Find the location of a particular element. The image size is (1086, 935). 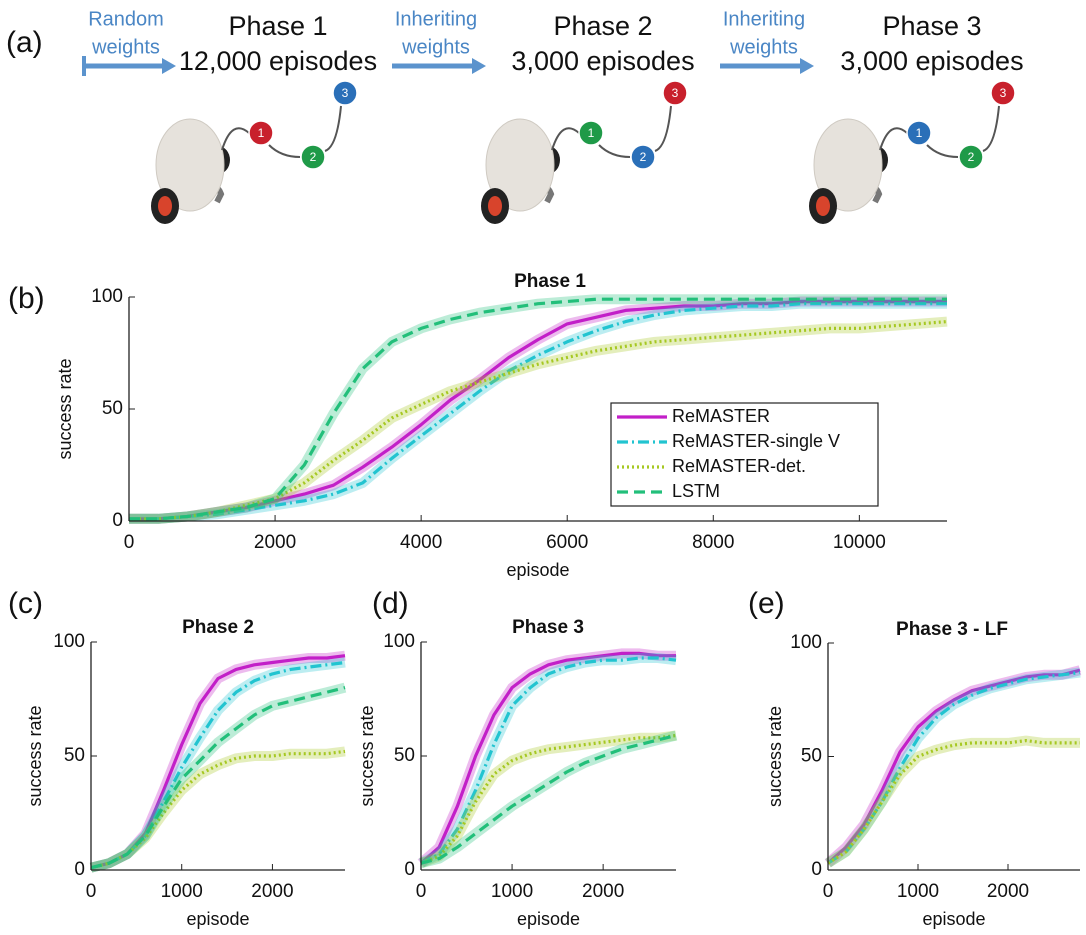

legend-label: ReMASTER-single V is located at coordinates (756, 441).